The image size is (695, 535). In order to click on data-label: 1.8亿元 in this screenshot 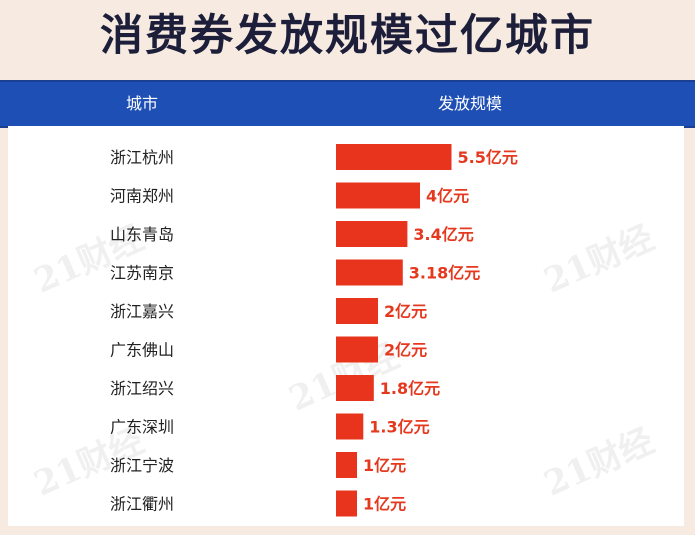, I will do `click(410, 388)`.